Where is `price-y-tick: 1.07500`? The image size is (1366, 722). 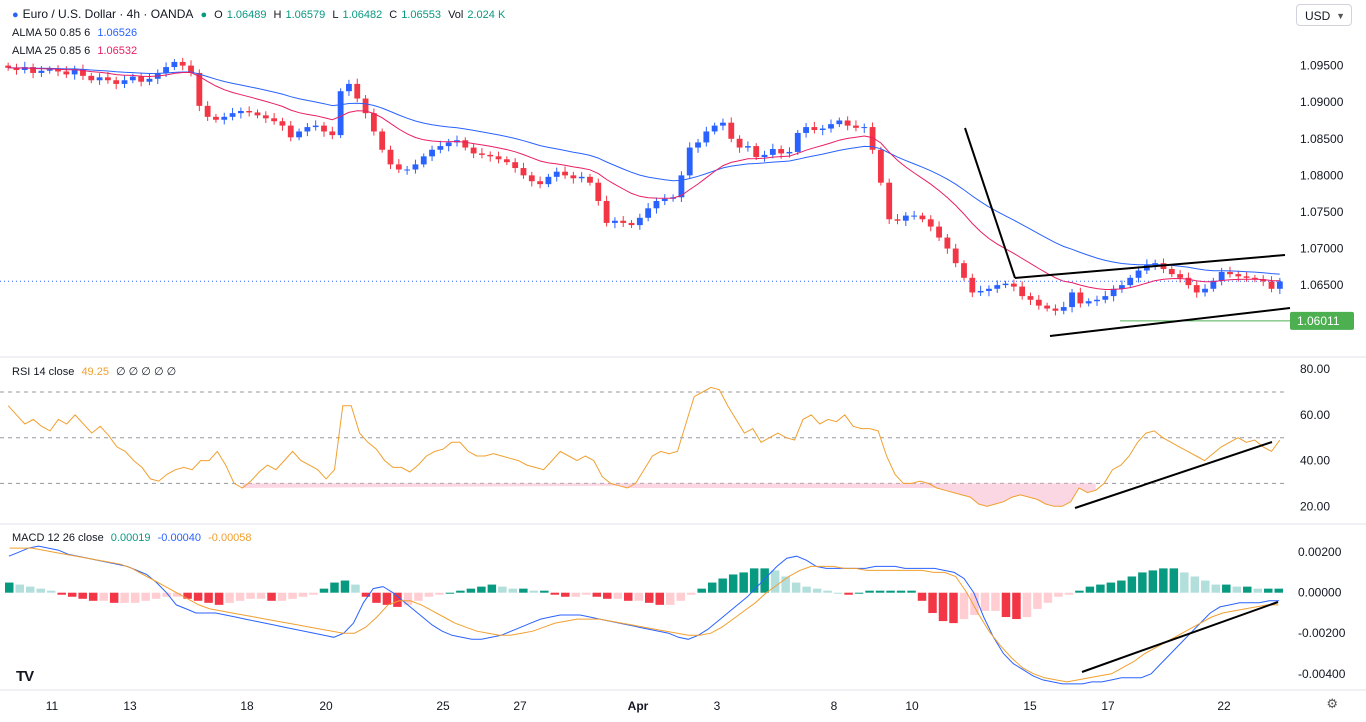
price-y-tick: 1.07500 is located at coordinates (1322, 212).